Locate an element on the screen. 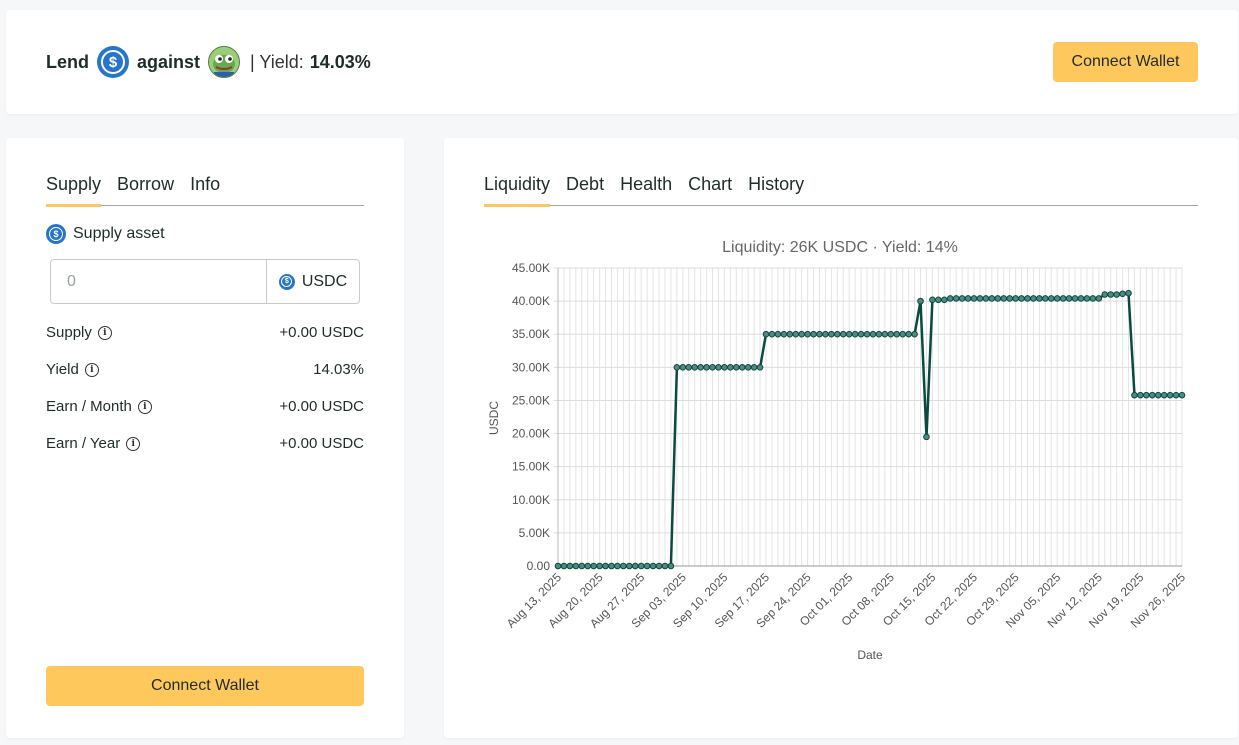  supply-amount-input is located at coordinates (159, 281).